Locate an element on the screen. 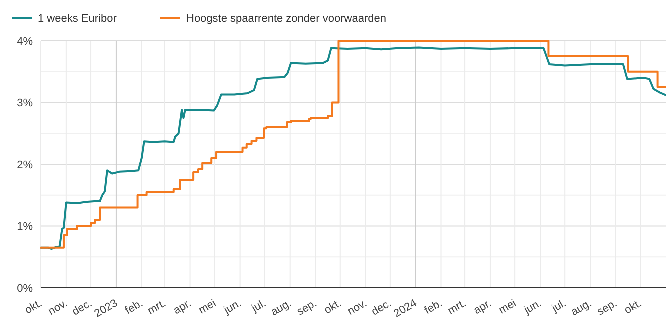 The width and height of the screenshot is (666, 329). x-tick-label: 2024 is located at coordinates (406, 309).